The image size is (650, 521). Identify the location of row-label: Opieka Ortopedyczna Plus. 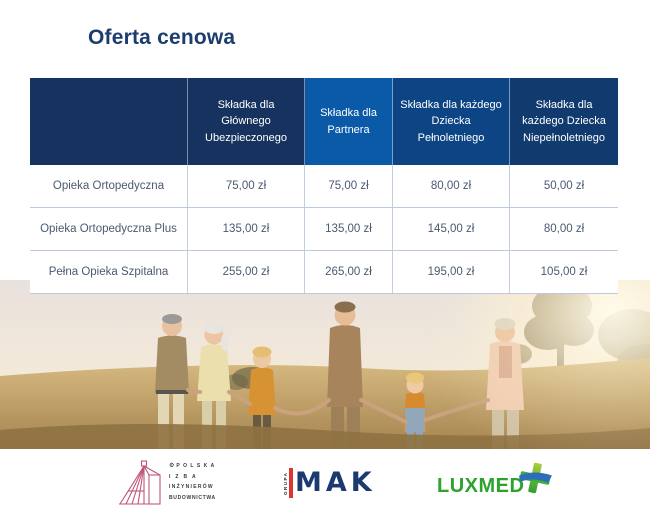
(109, 229).